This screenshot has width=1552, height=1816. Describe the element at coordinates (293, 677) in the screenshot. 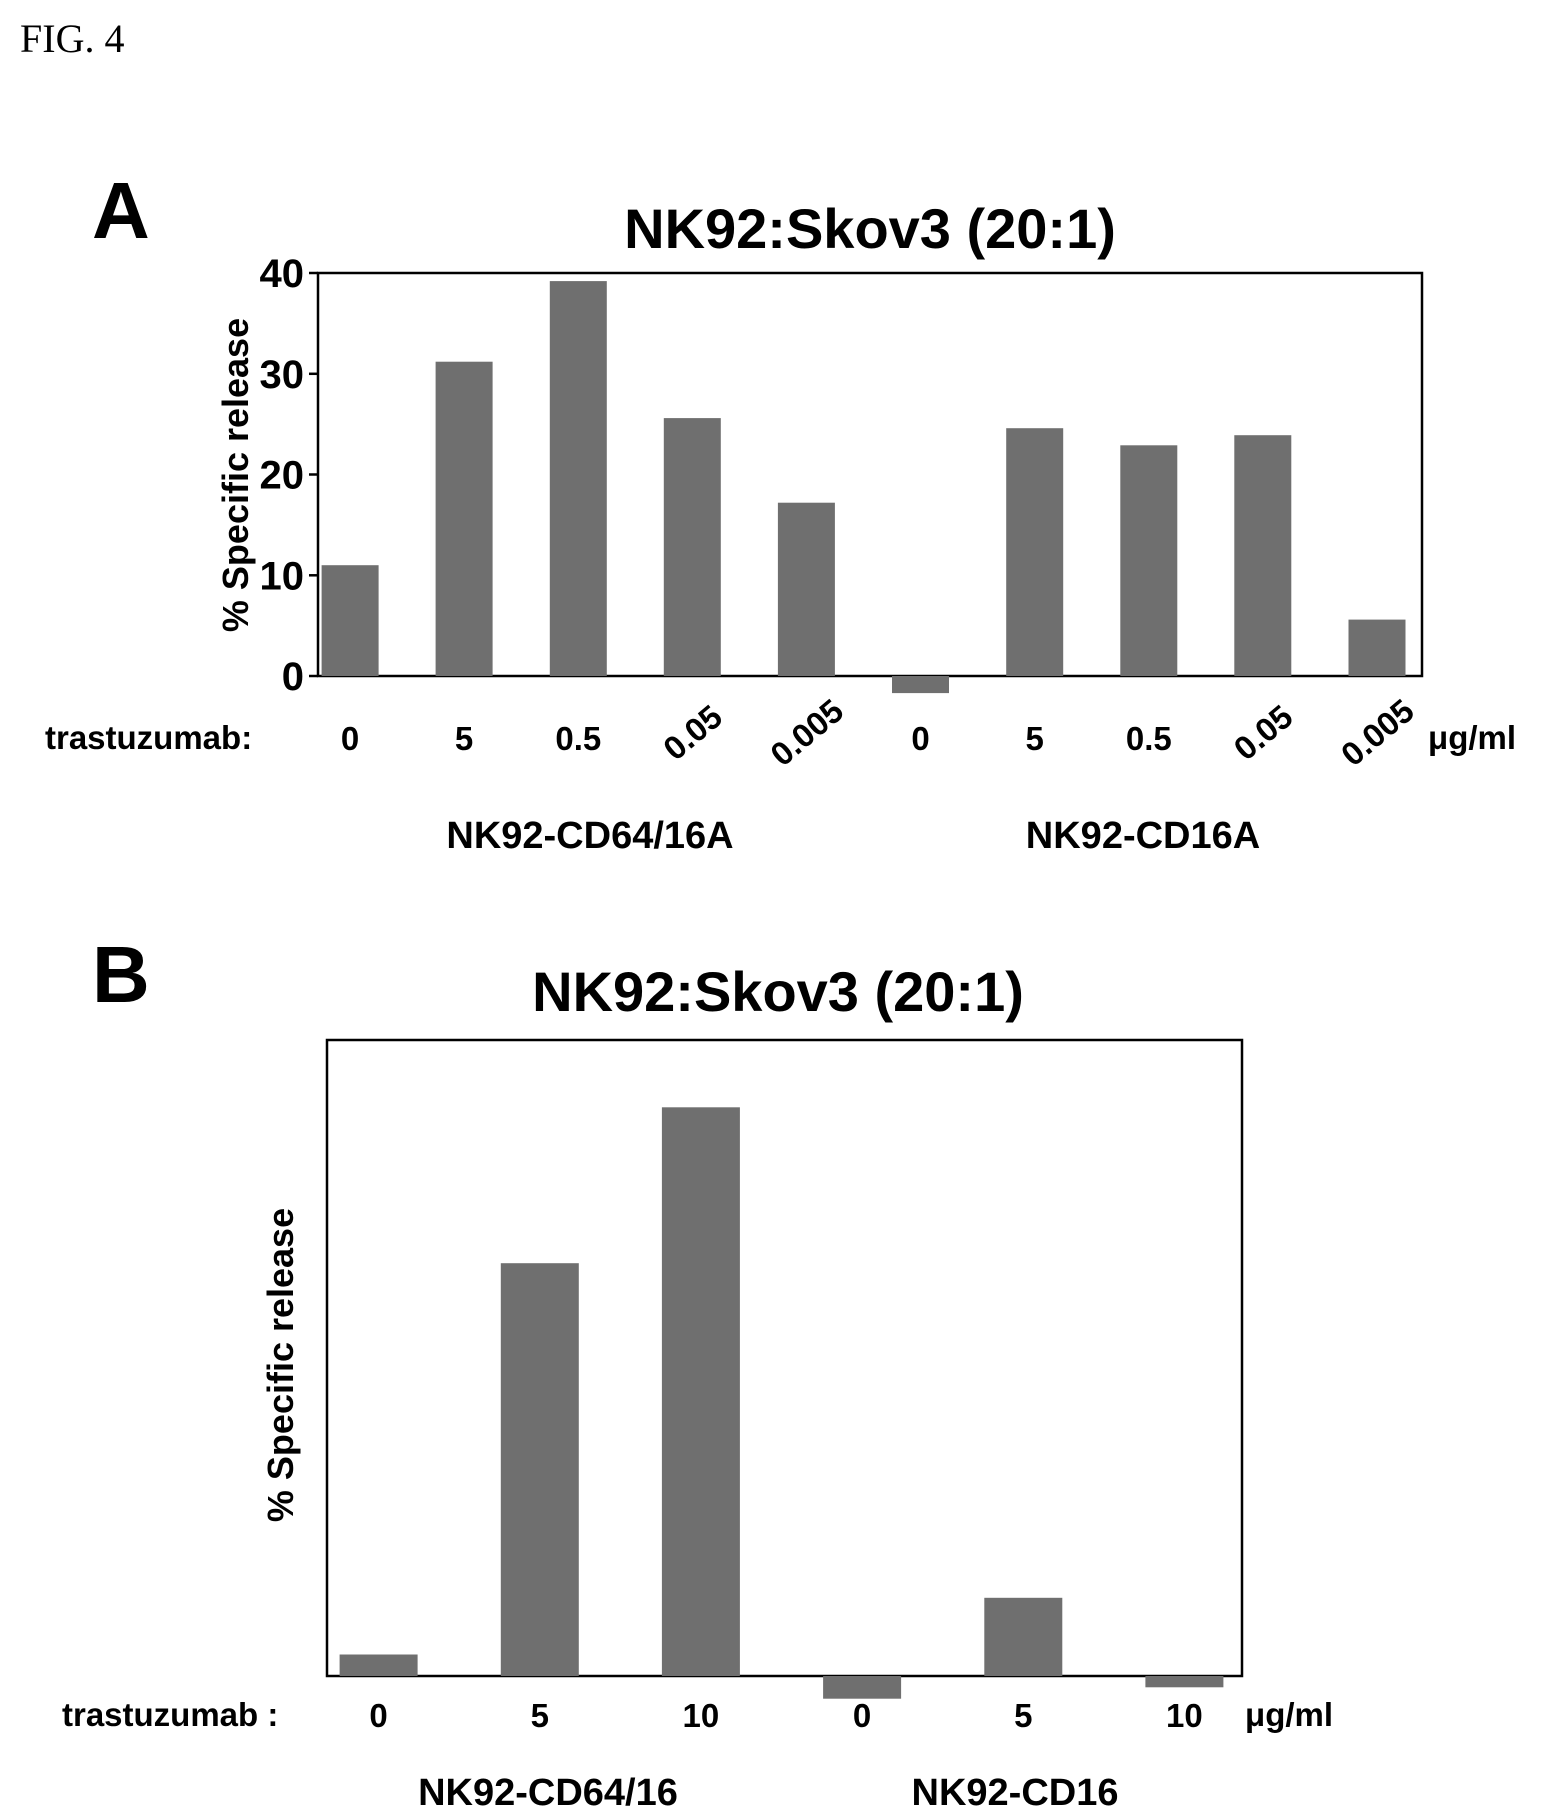

I see `a-y-tick-label-1: 0` at that location.